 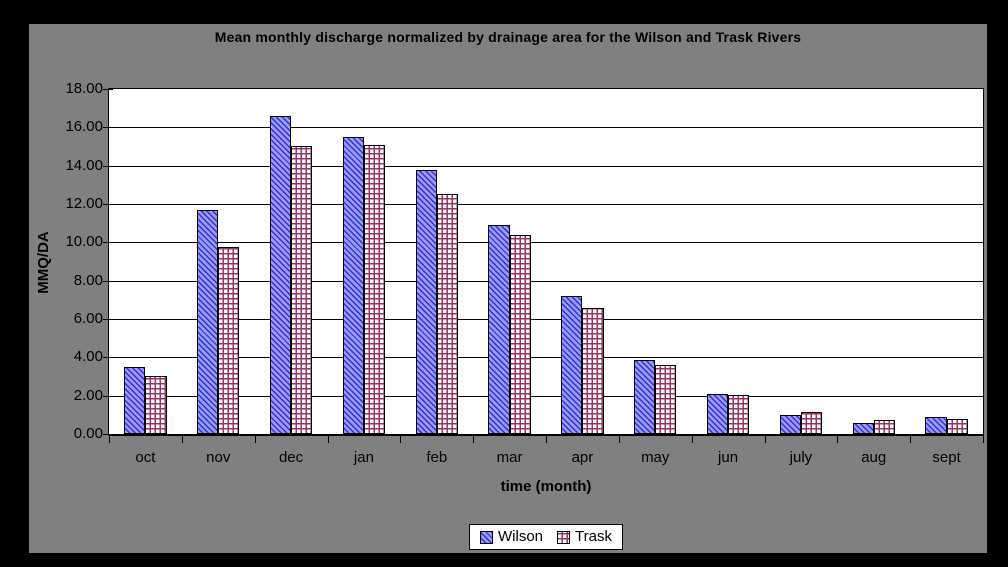 What do you see at coordinates (374, 289) in the screenshot?
I see `bar-trask-jan` at bounding box center [374, 289].